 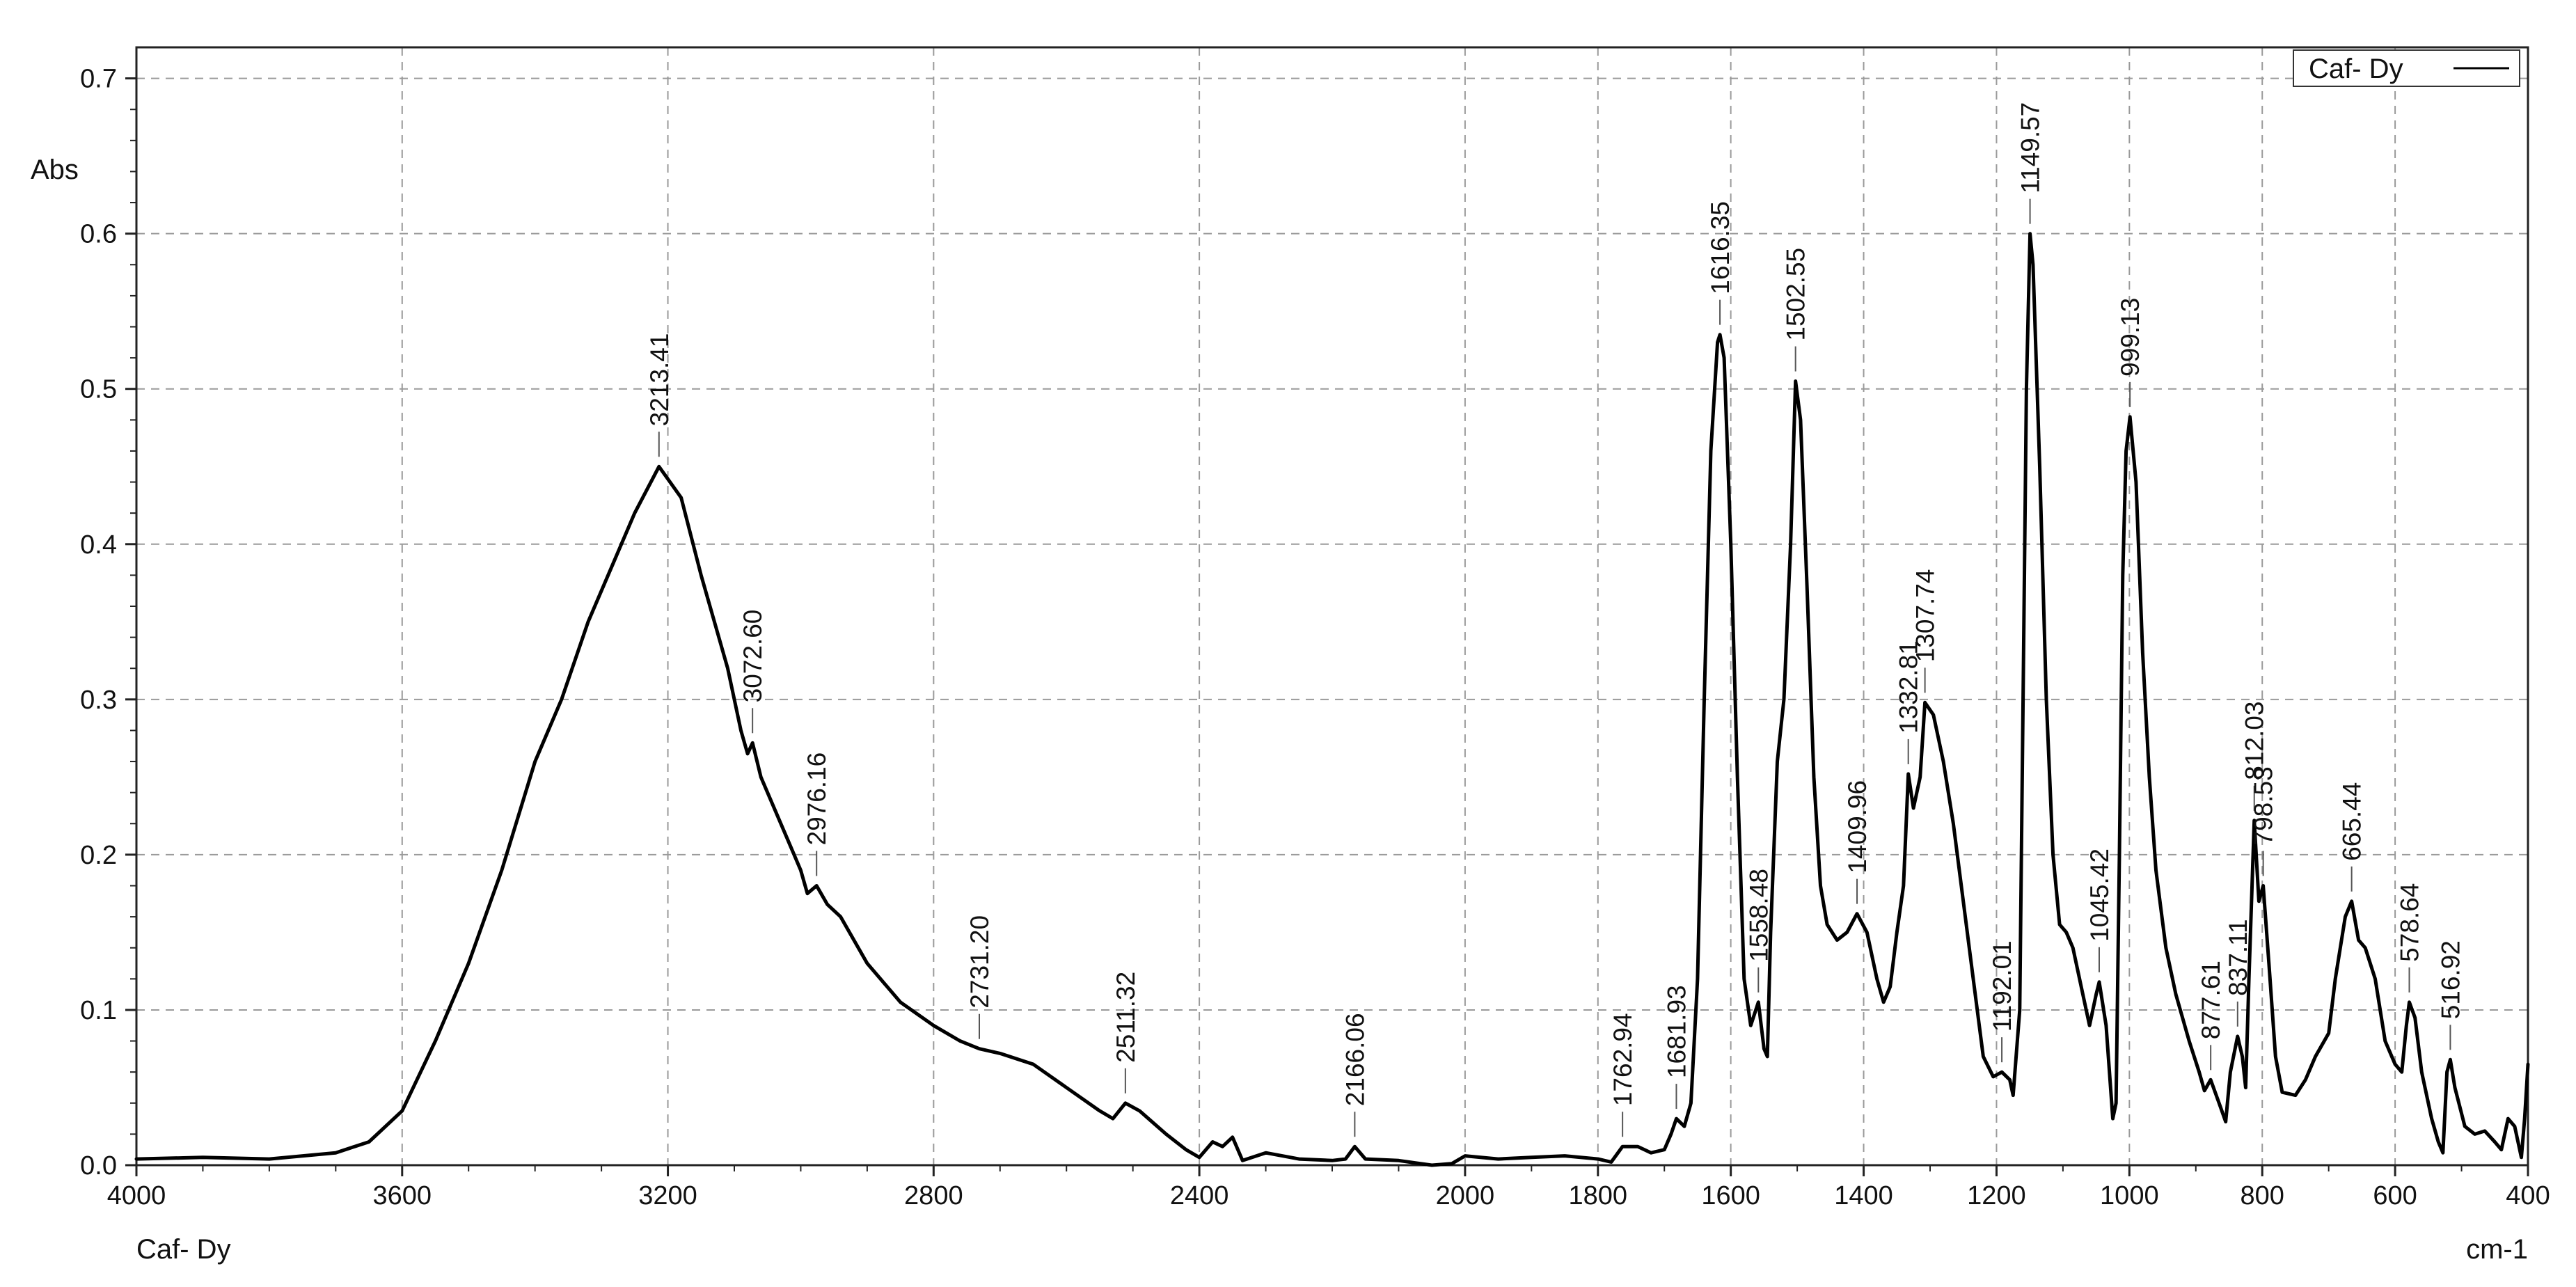 I want to click on x-tick-label: 1600, so click(x=1730, y=1195).